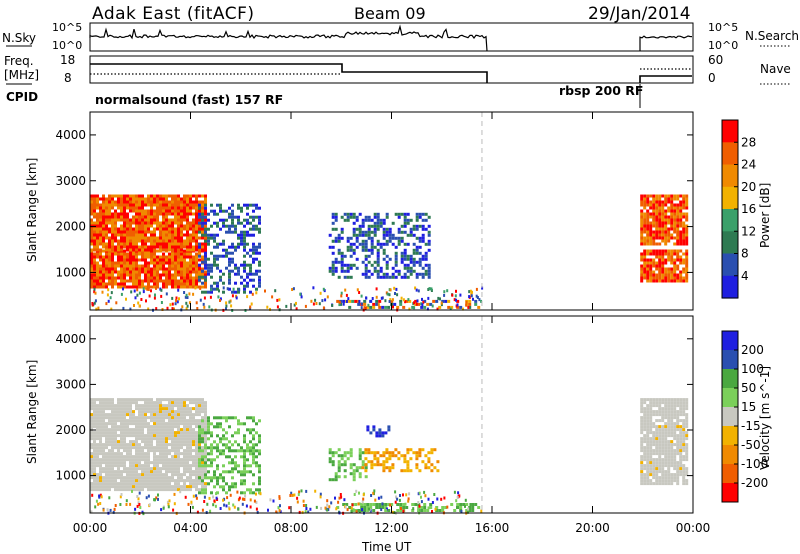  I want to click on x-tick-label: 00:00, so click(90, 528).